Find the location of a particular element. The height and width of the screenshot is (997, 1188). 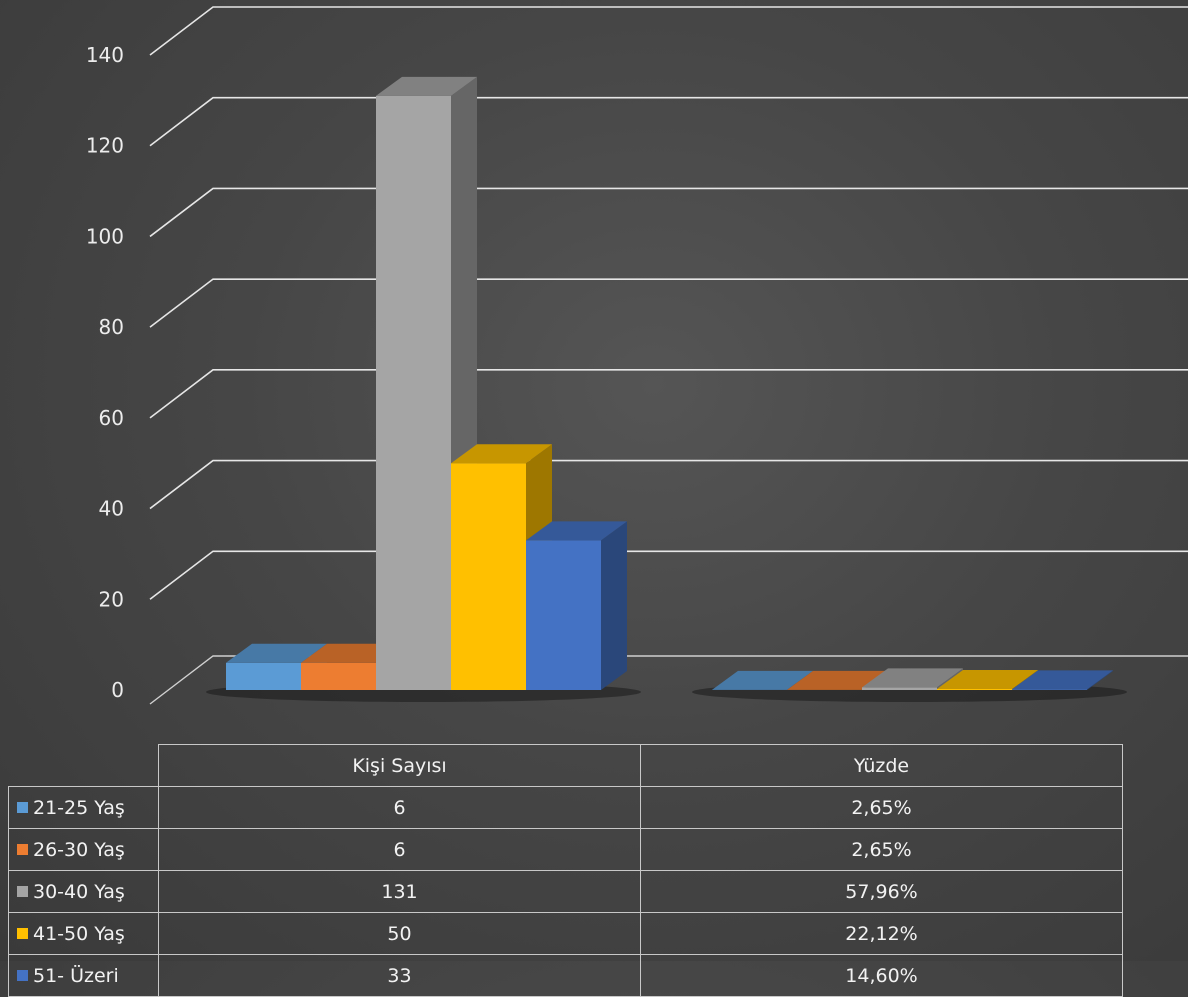

y-tick-label: 60 is located at coordinates (111, 418).